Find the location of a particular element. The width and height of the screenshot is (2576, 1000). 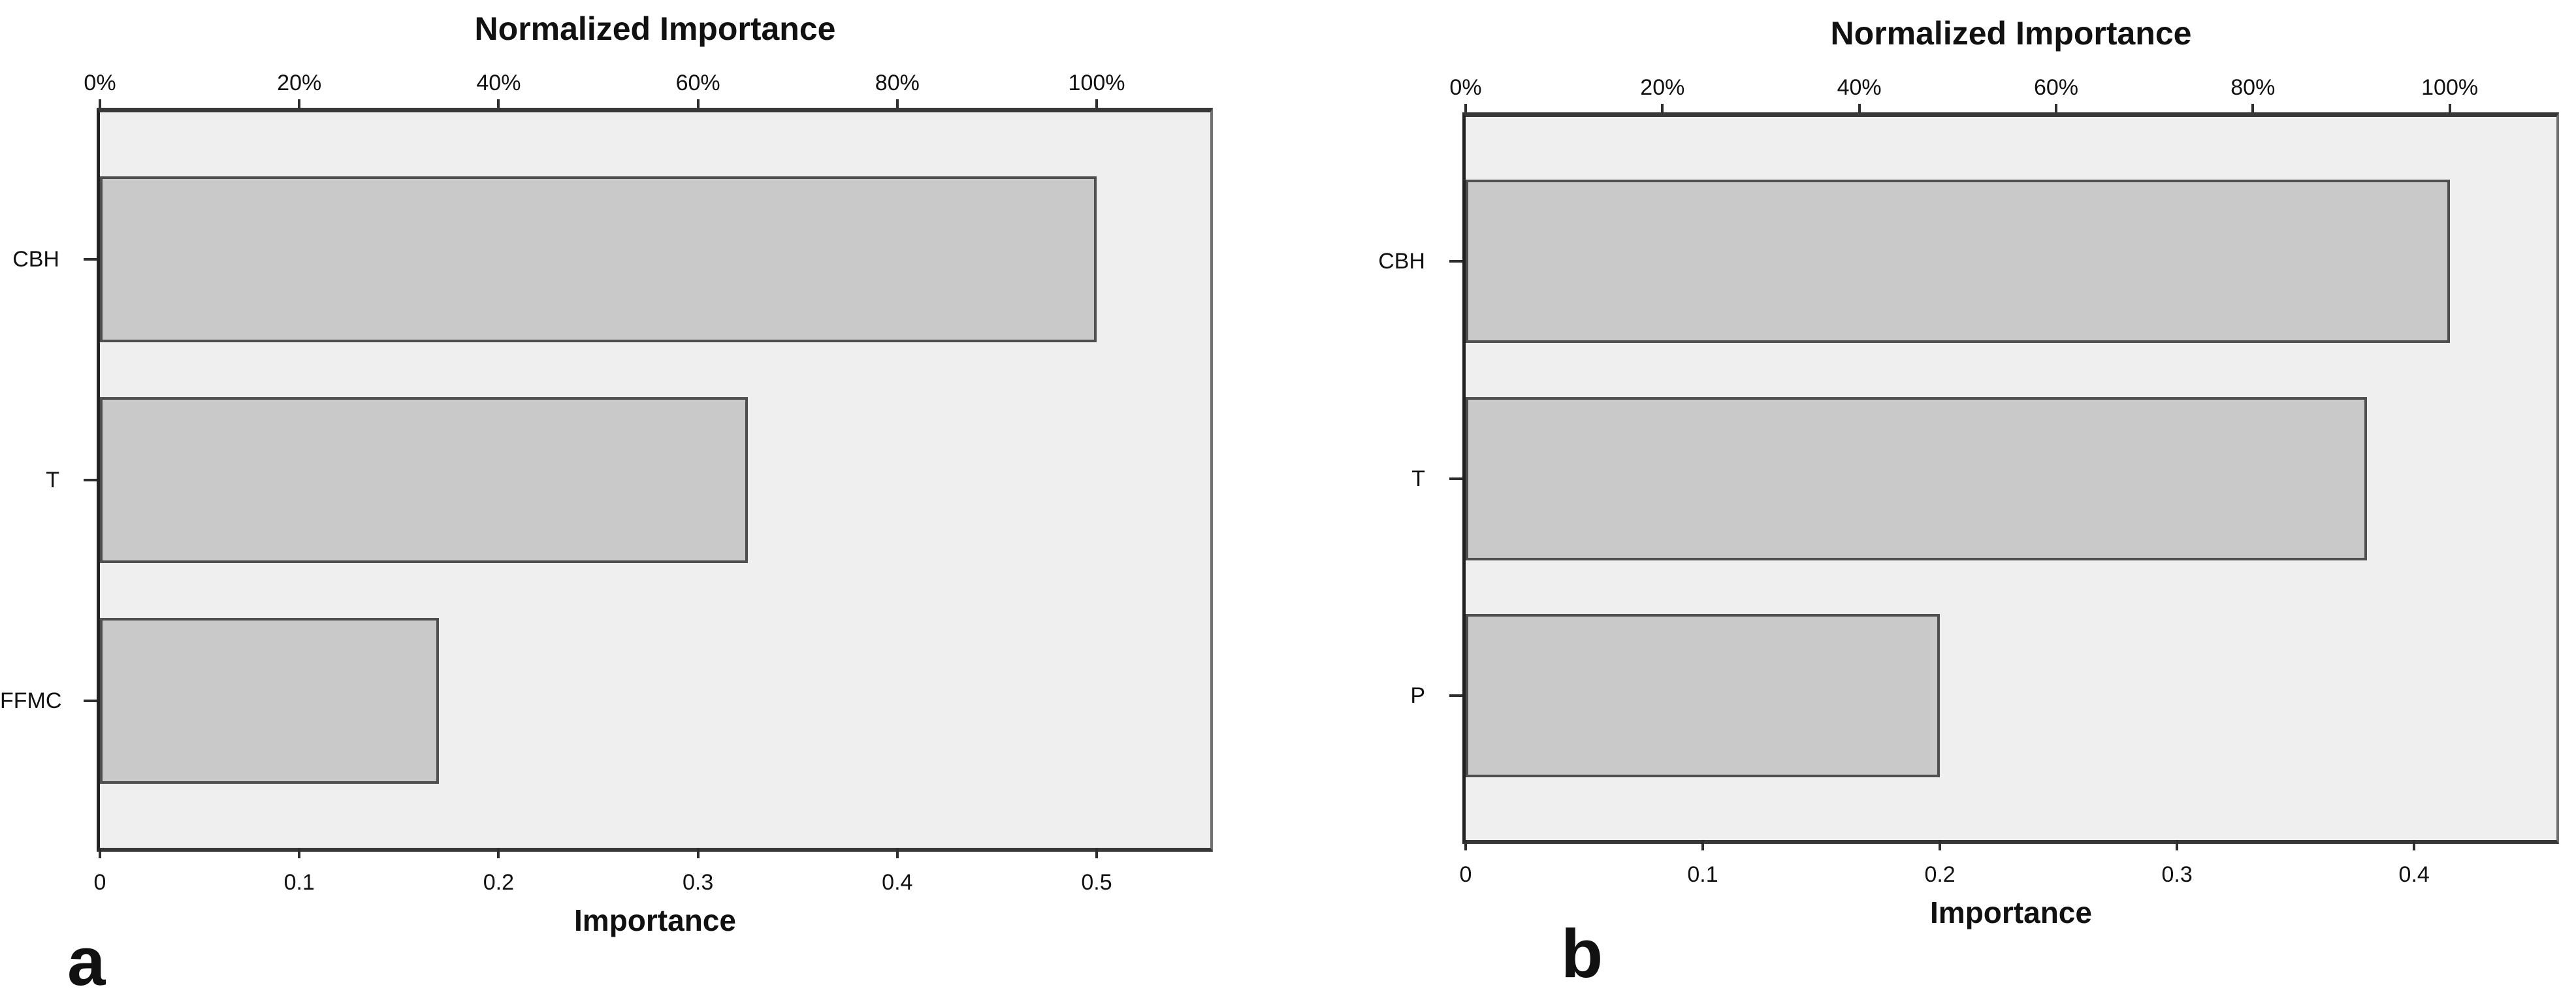

category-label-p: P is located at coordinates (1417, 696).